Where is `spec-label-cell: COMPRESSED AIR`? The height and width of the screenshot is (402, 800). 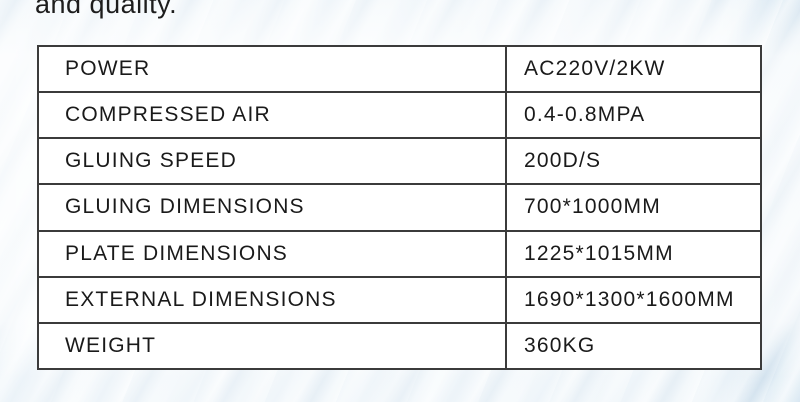 spec-label-cell: COMPRESSED AIR is located at coordinates (272, 115).